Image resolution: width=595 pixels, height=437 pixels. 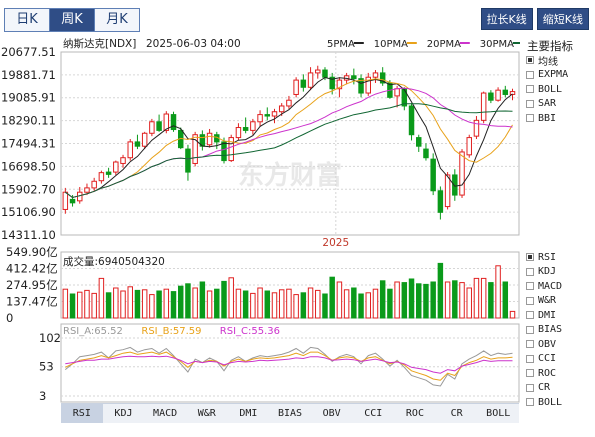 What do you see at coordinates (373, 413) in the screenshot?
I see `bottom-tab-cci: CCI` at bounding box center [373, 413].